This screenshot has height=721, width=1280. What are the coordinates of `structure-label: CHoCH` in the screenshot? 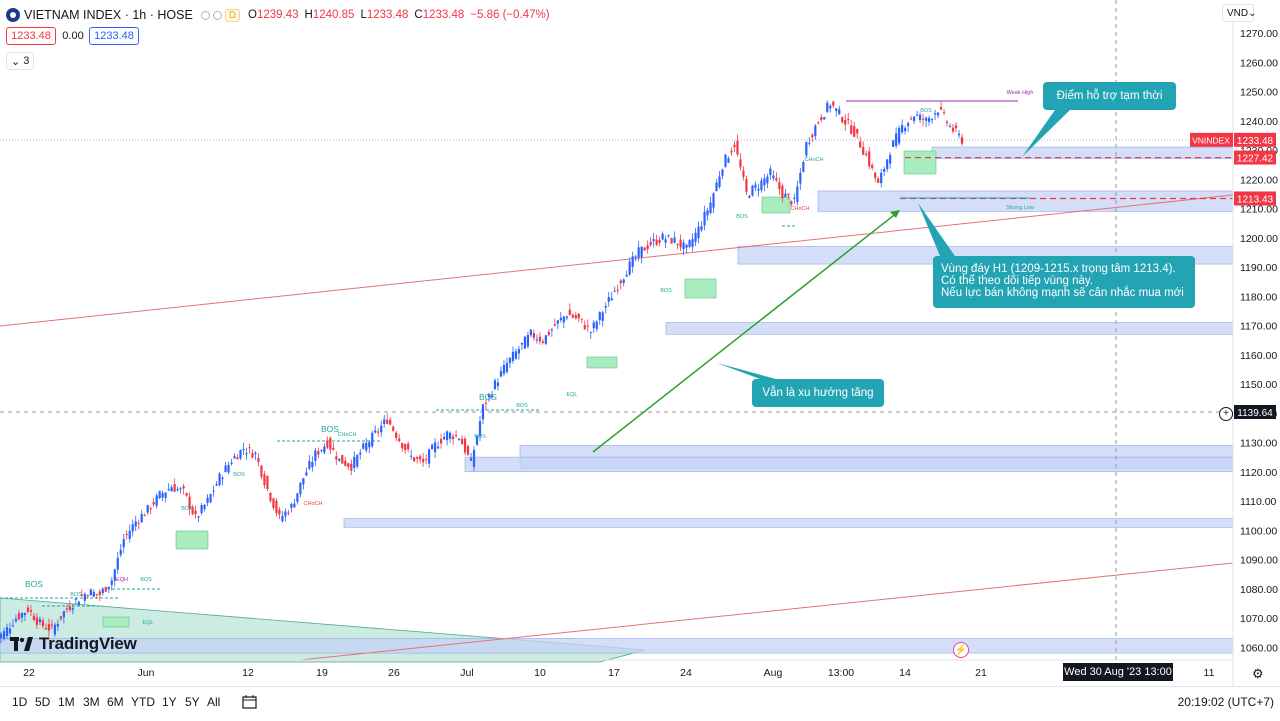 It's located at (814, 160).